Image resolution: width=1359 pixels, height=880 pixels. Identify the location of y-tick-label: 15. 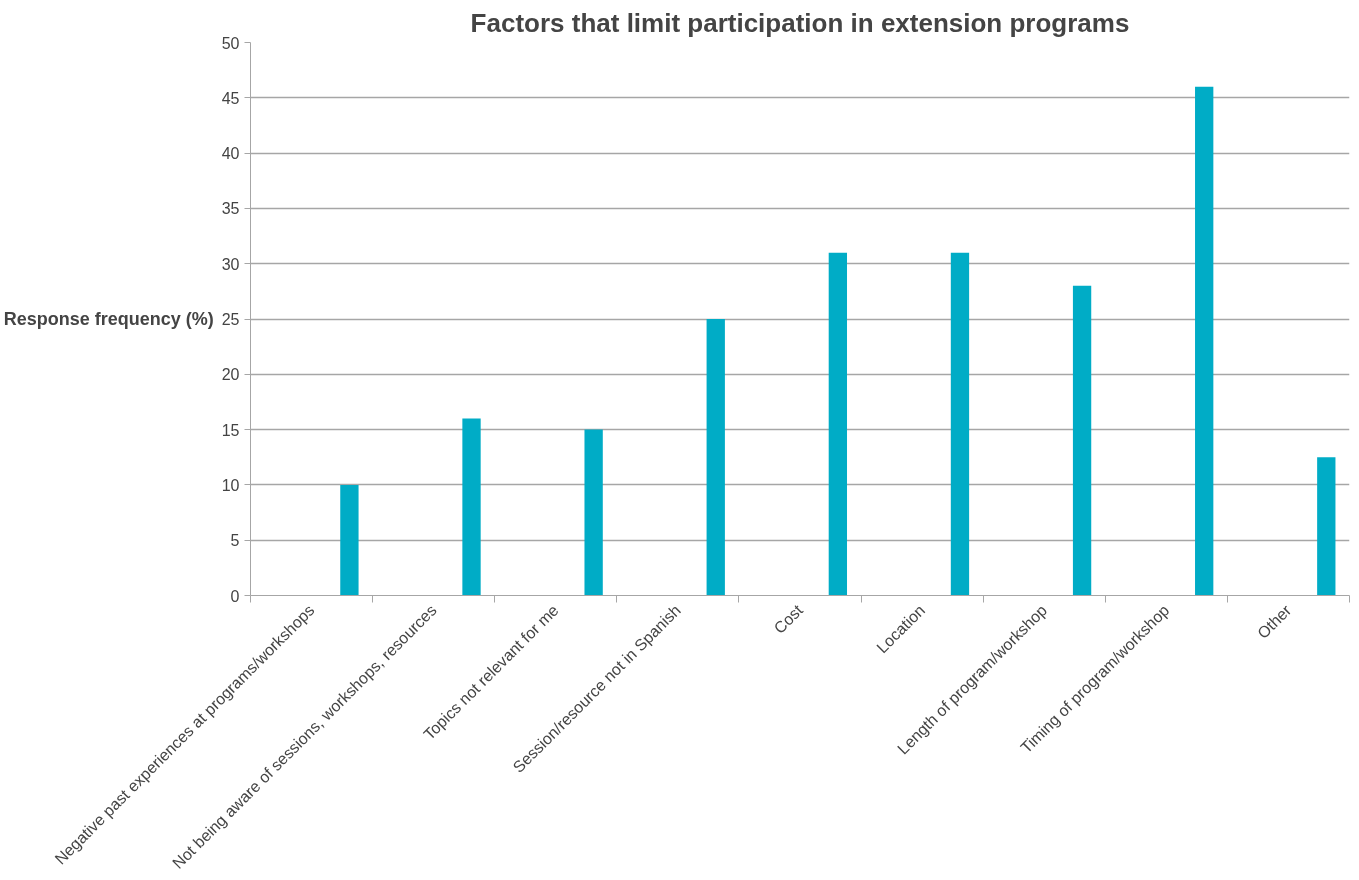
(230, 430).